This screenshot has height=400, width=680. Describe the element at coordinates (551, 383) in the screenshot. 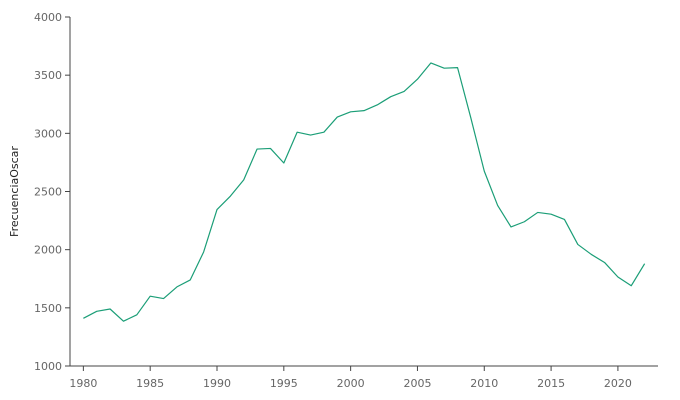

I see `x-tick-label: 2015` at that location.